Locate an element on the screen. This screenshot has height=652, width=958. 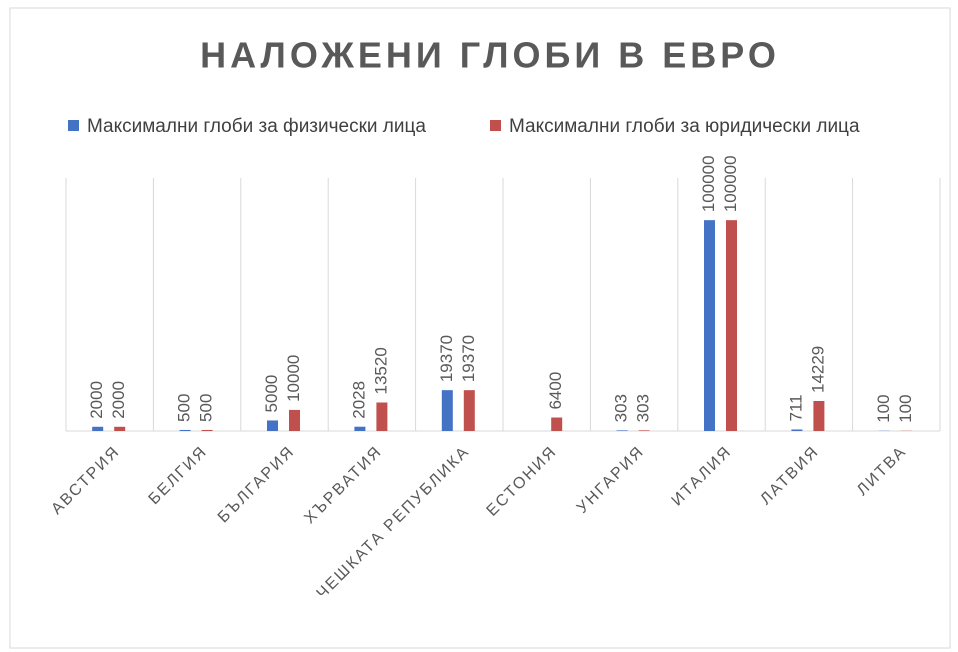
data-label: 10000 is located at coordinates (293, 378).